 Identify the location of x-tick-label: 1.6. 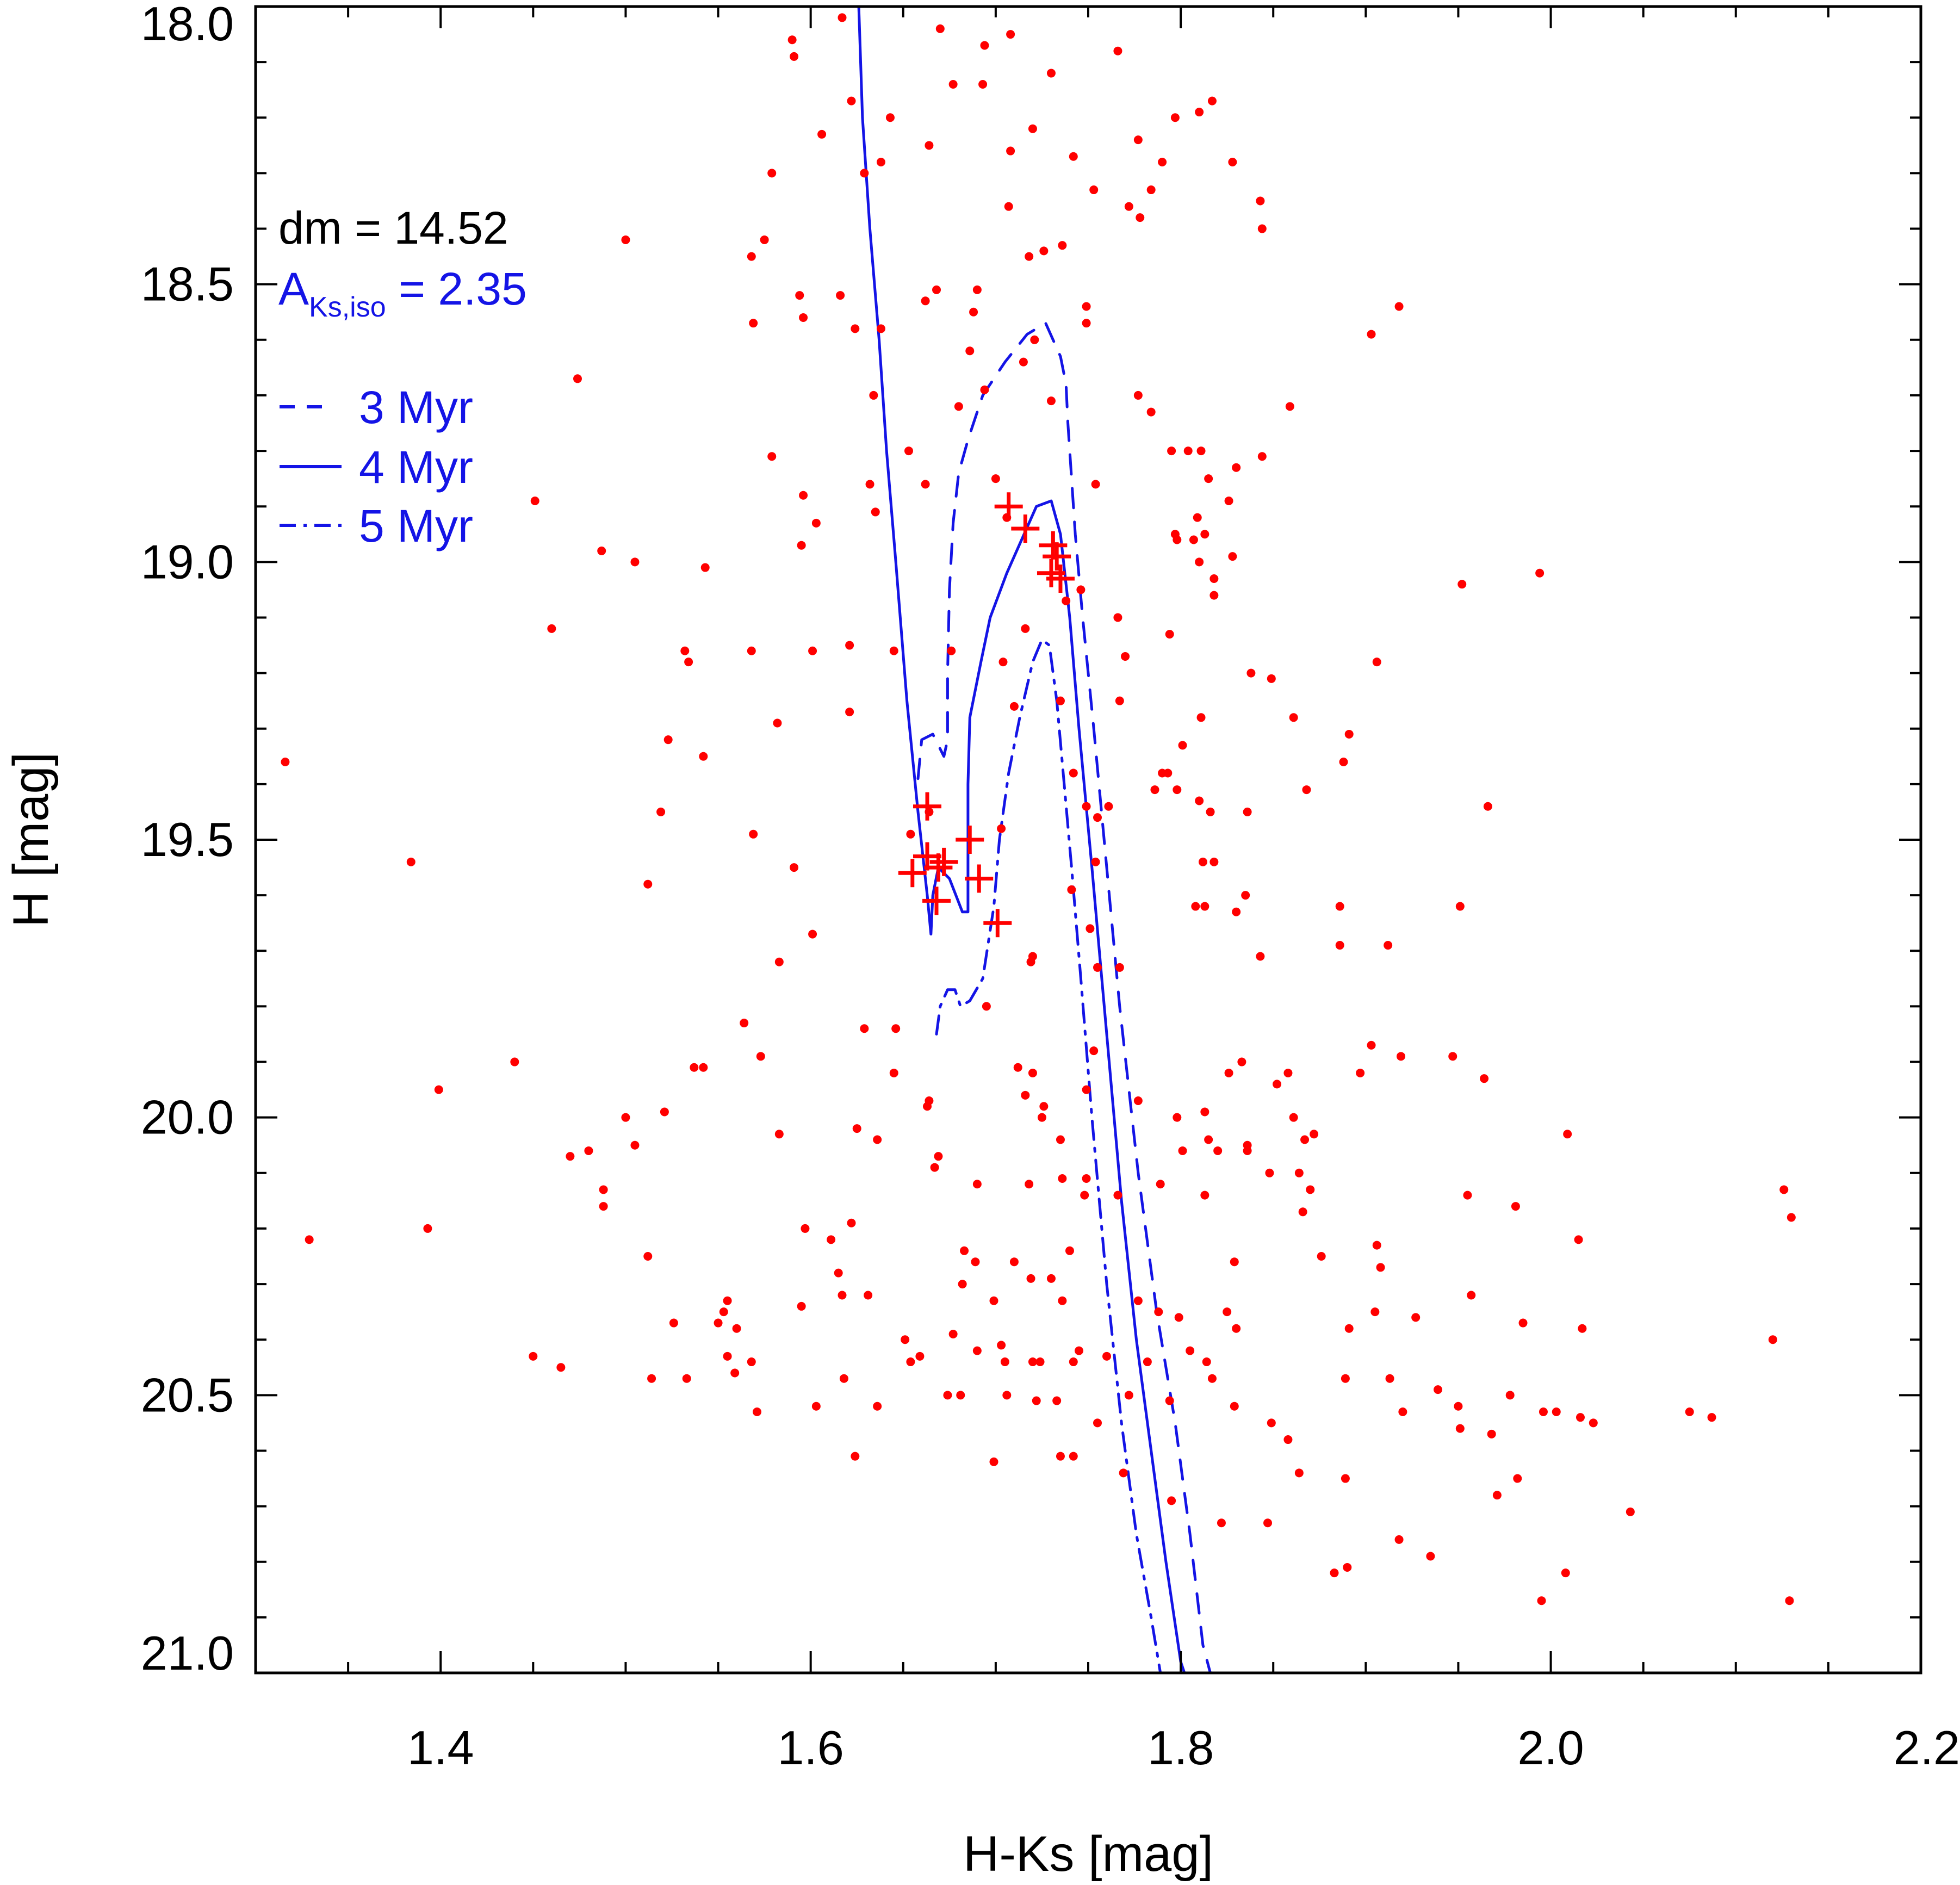
(810, 1748).